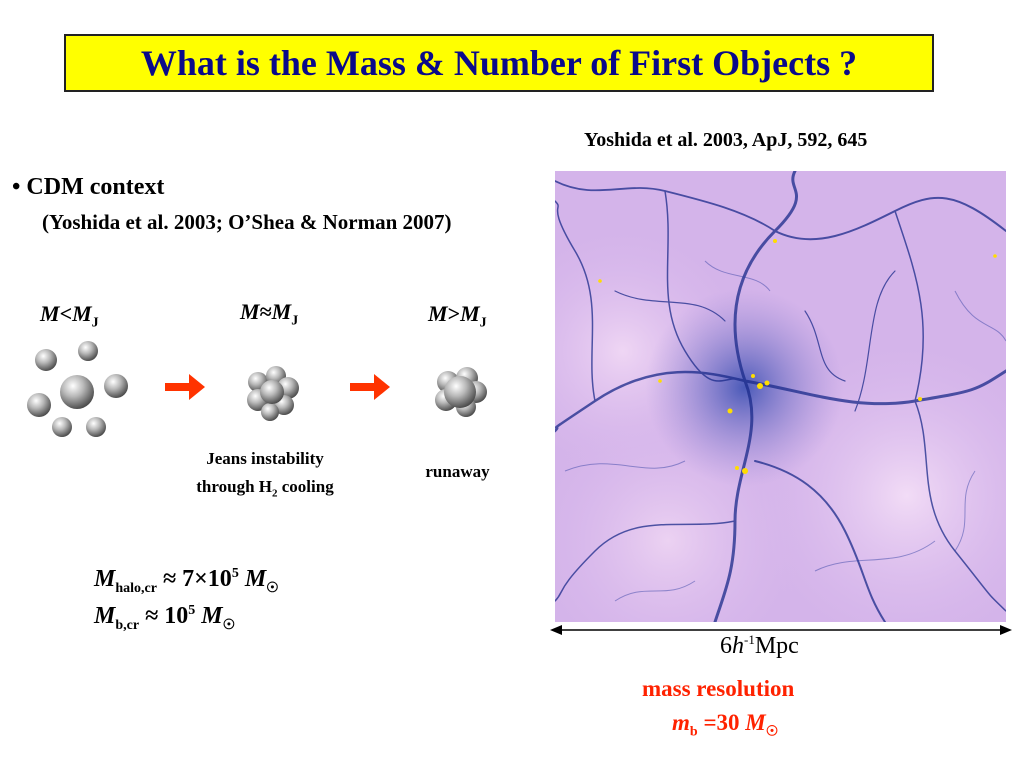  I want to click on scale-label: 6h-1Mpc, so click(759, 645).